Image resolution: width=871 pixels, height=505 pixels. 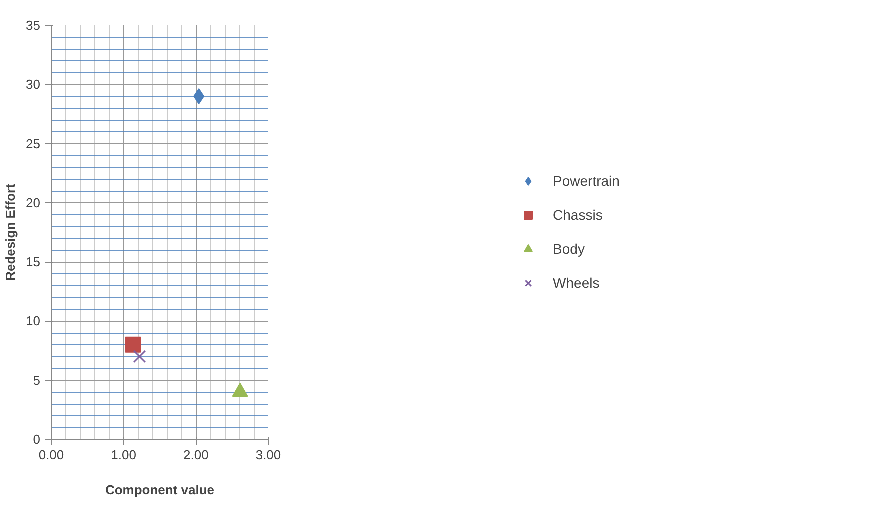 I want to click on x-tick-label: 1.00, so click(x=123, y=455).